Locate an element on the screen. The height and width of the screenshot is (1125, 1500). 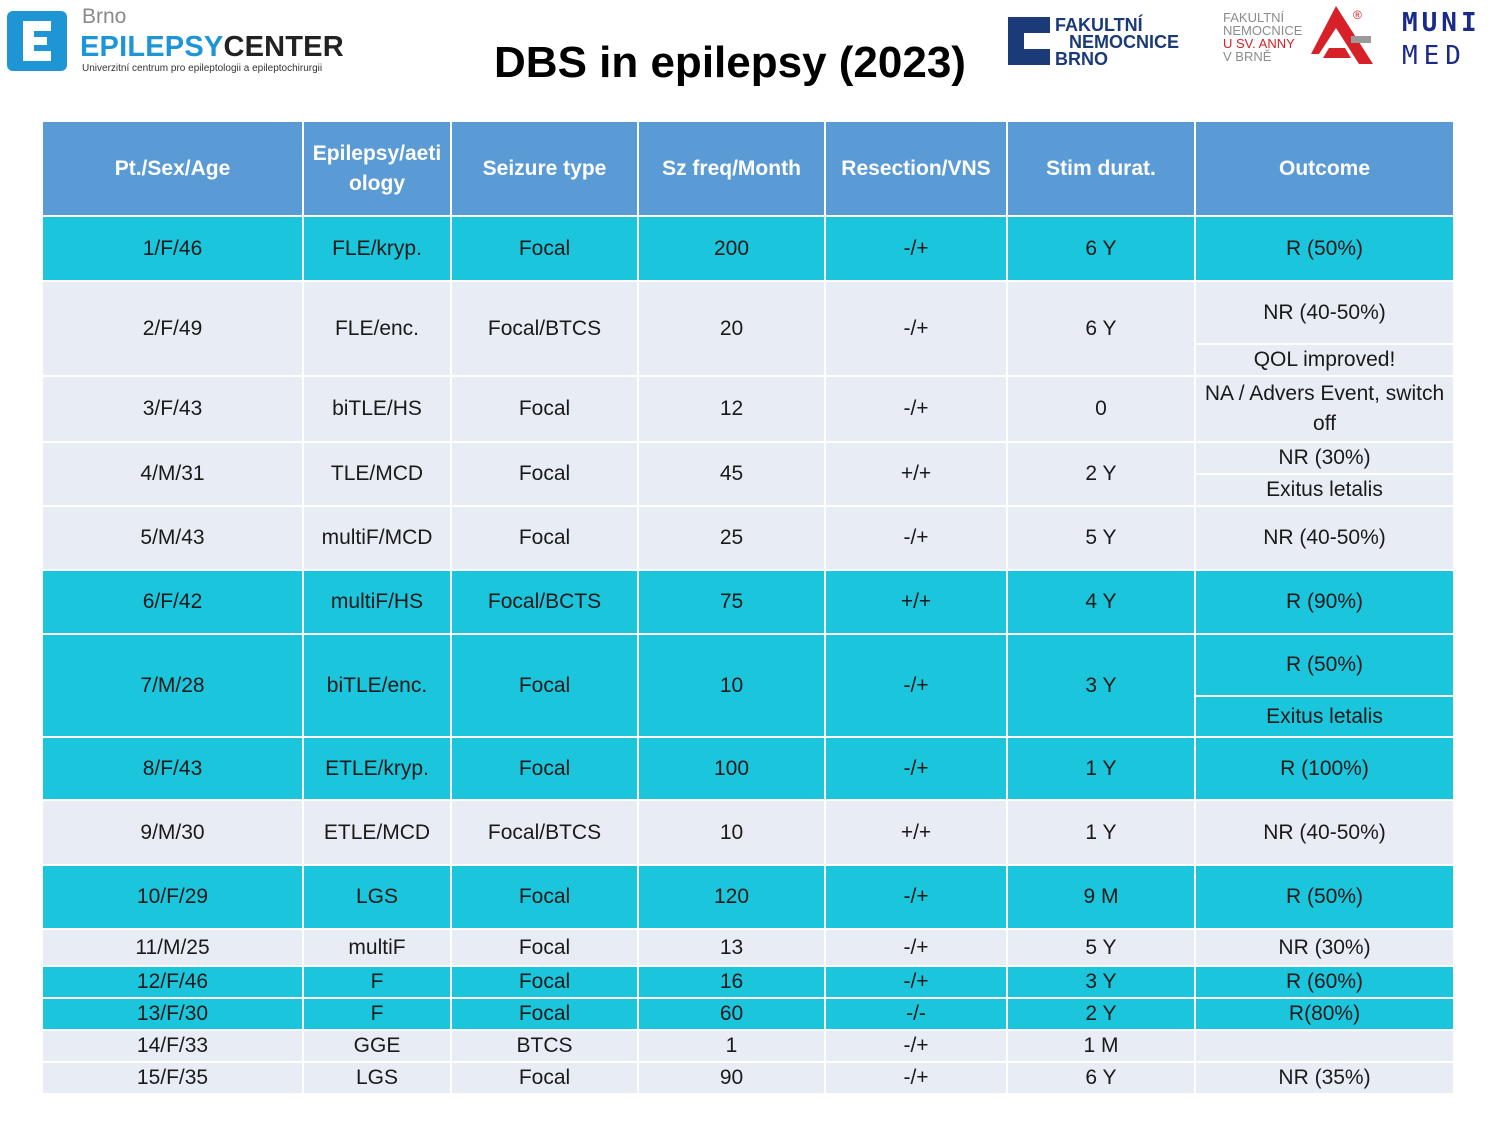
fn-line1: FAKULTNÍ is located at coordinates (1099, 25).